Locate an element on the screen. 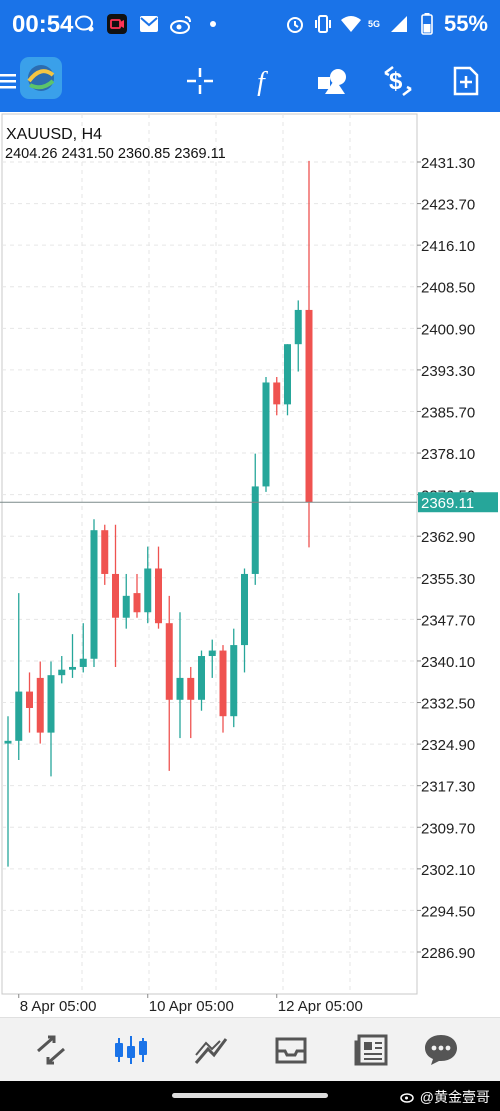 This screenshot has width=500, height=1111. battery-level: 55% is located at coordinates (465, 23).